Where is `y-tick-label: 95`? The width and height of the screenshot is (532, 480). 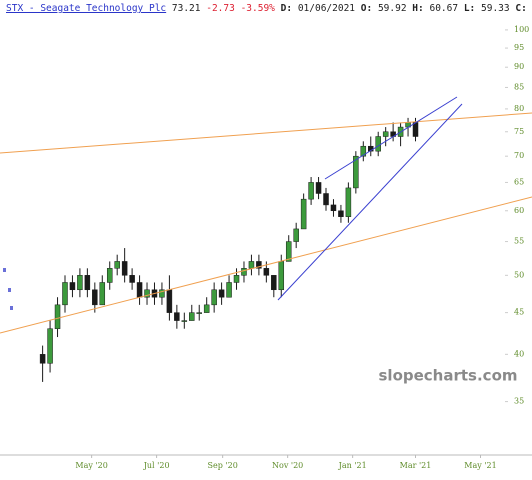 y-tick-label: 95 is located at coordinates (519, 47).